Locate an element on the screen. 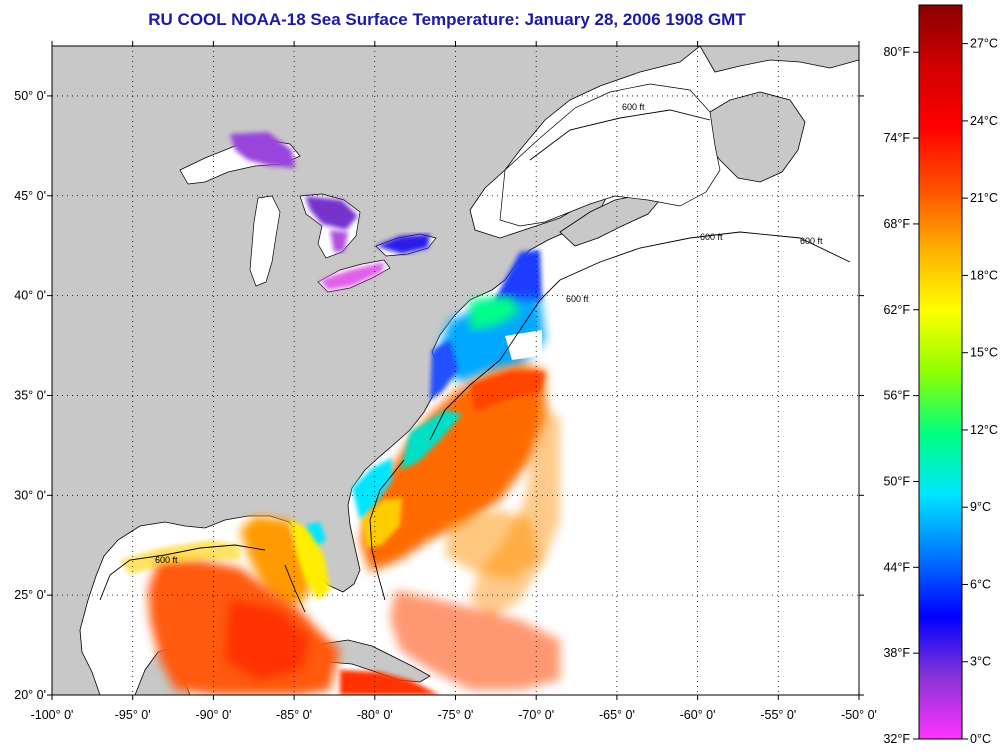  lon-tick-label: -70° 0' is located at coordinates (536, 715).